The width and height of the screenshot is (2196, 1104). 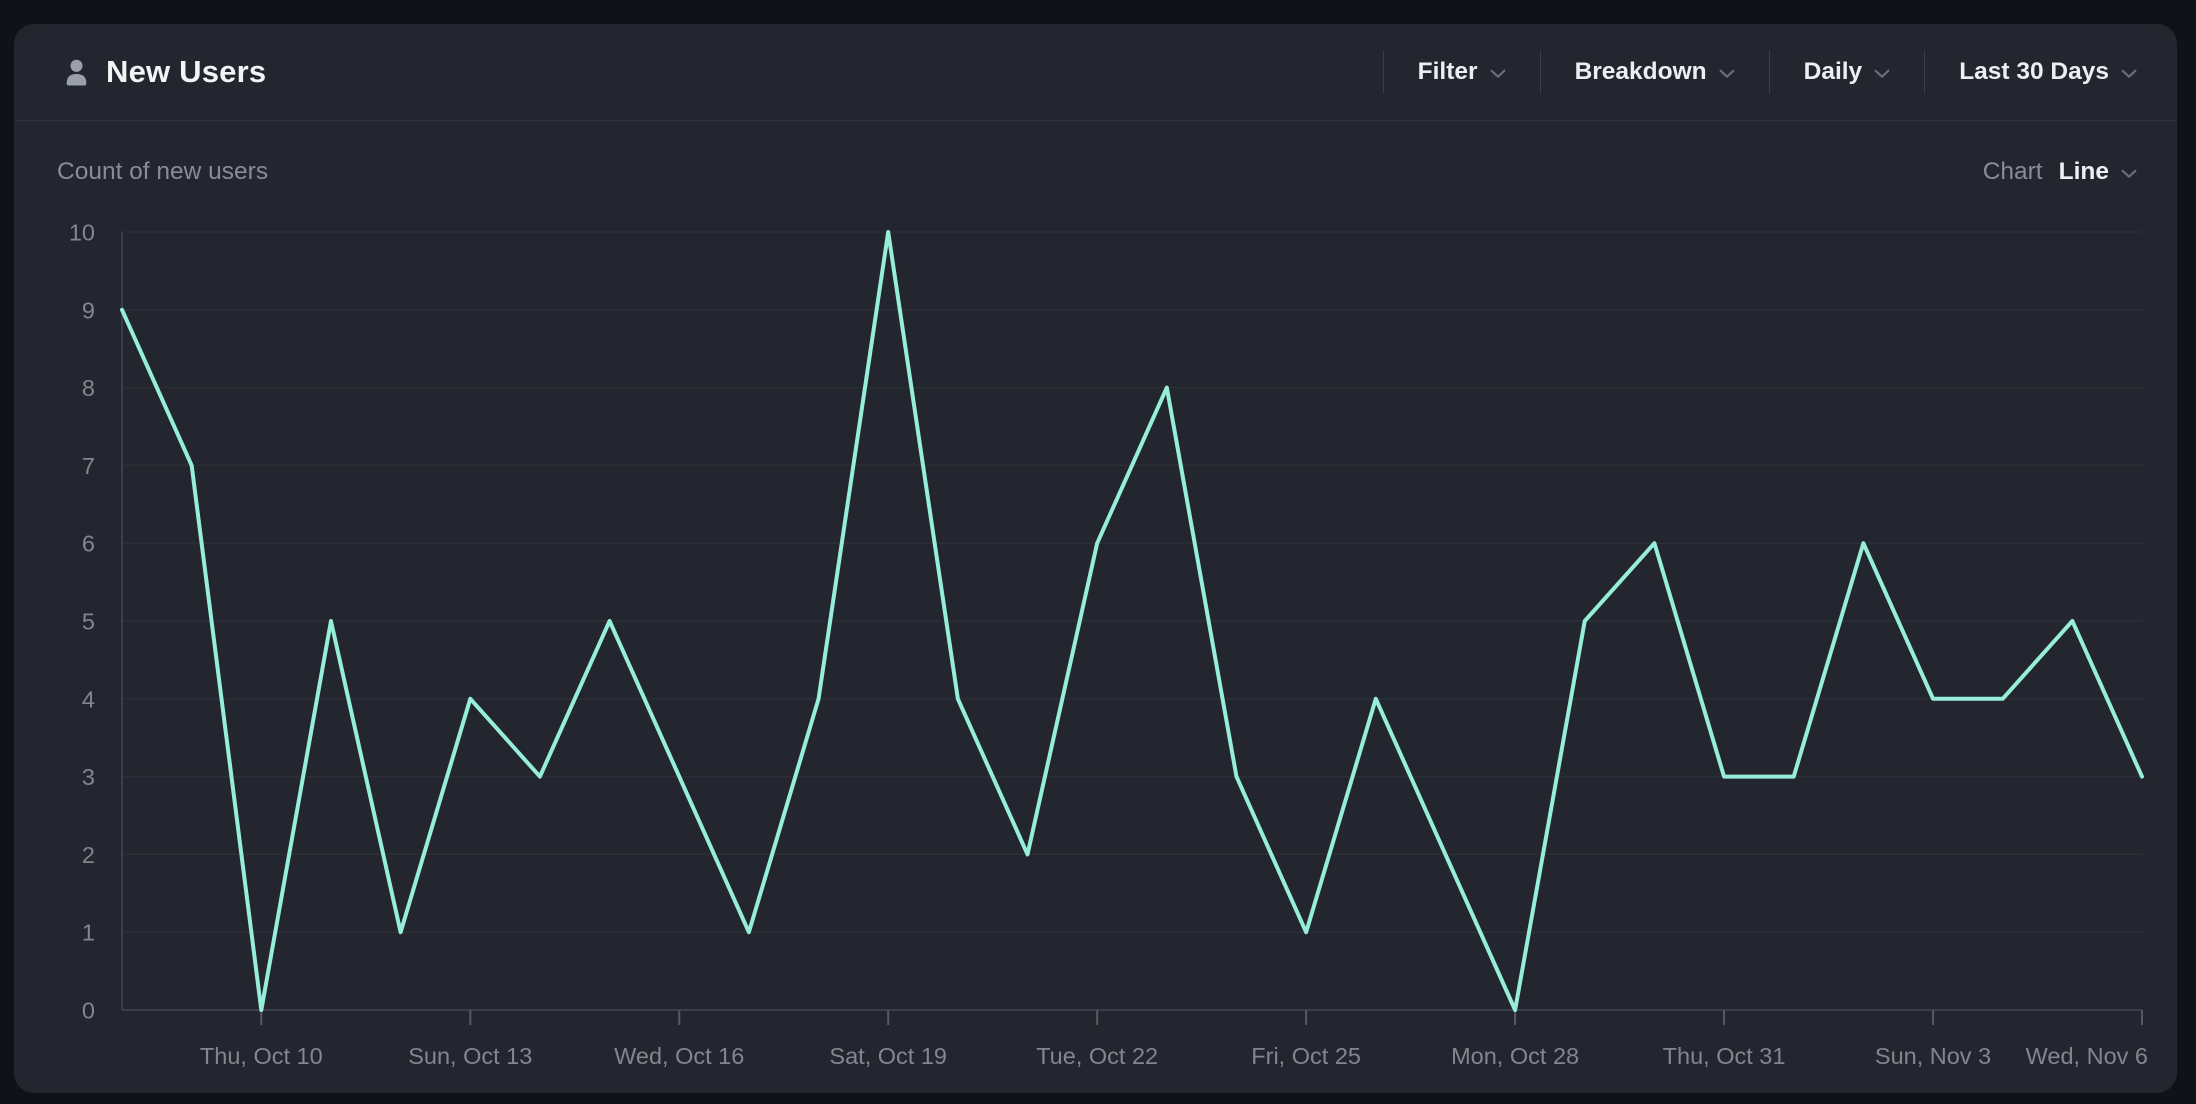 I want to click on breakdown-dropdown: Breakdown, so click(x=1655, y=72).